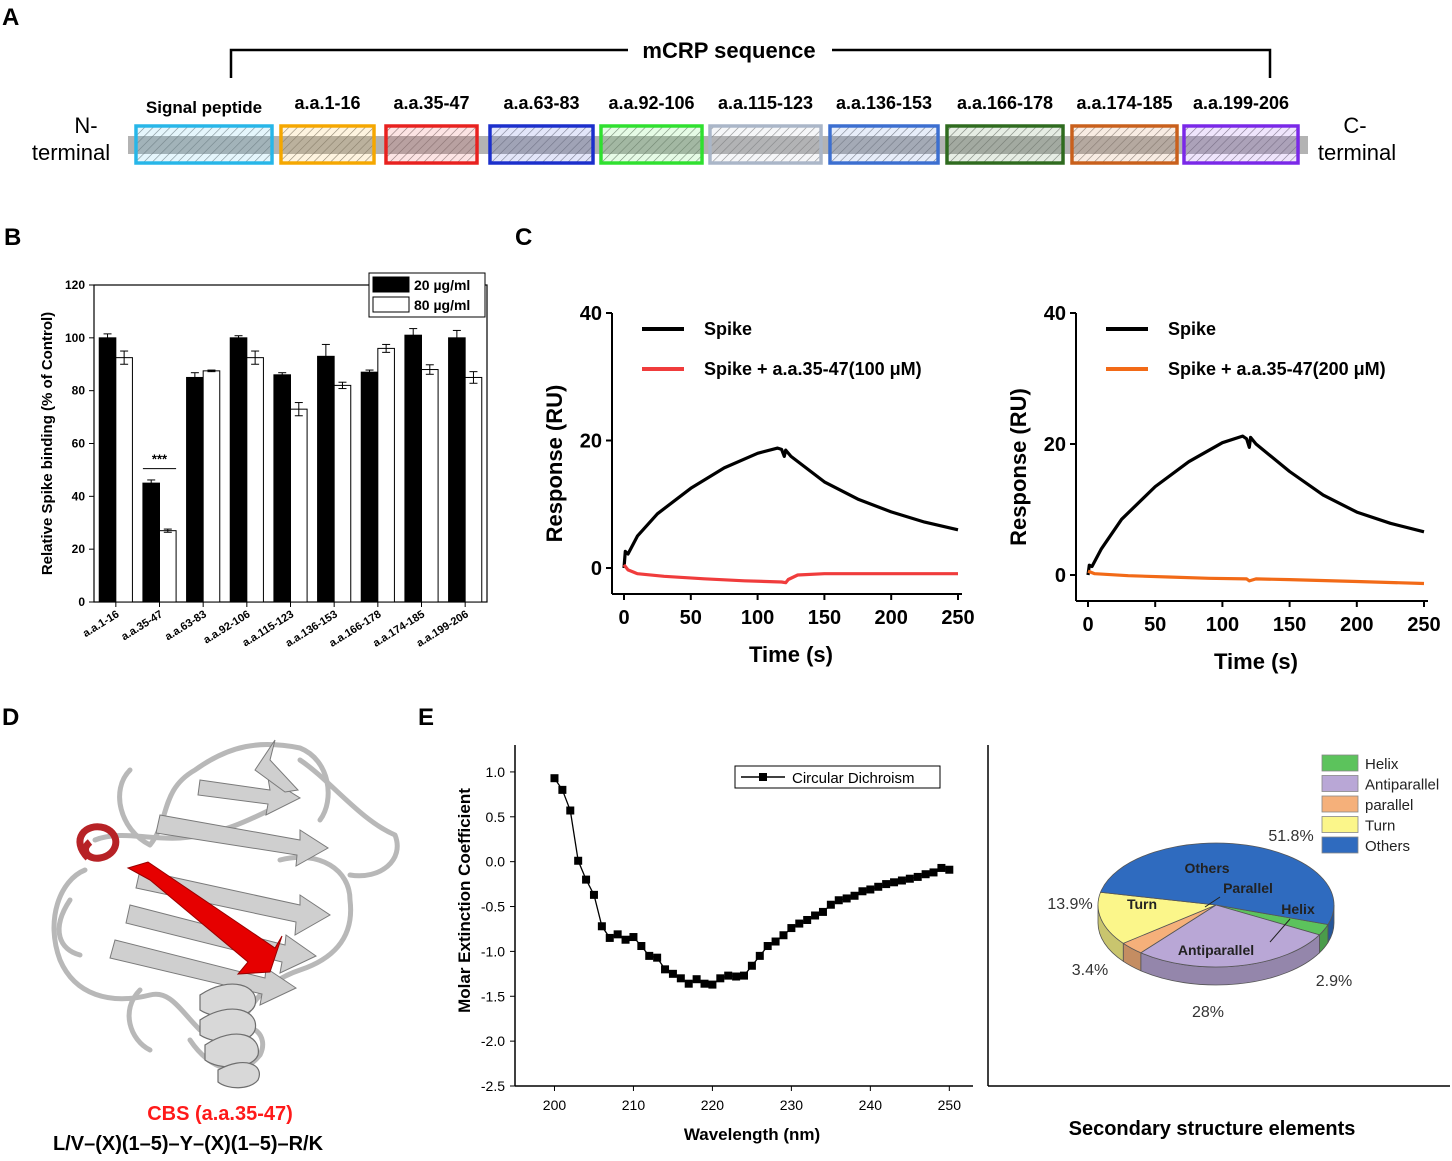  I want to click on pie-slice-Antiparallel, so click(1230, 936).